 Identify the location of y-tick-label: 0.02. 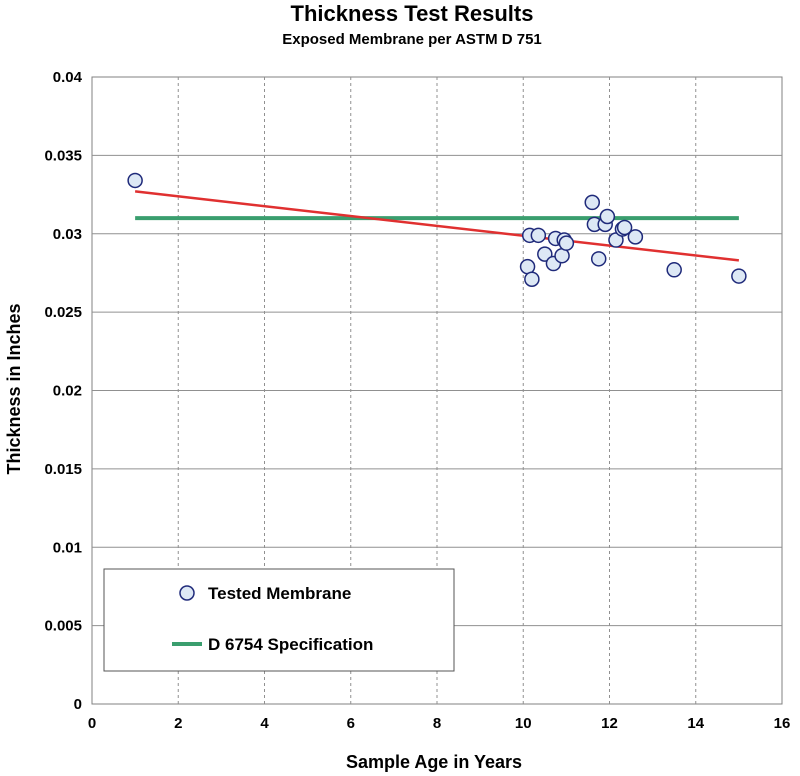
(67, 391).